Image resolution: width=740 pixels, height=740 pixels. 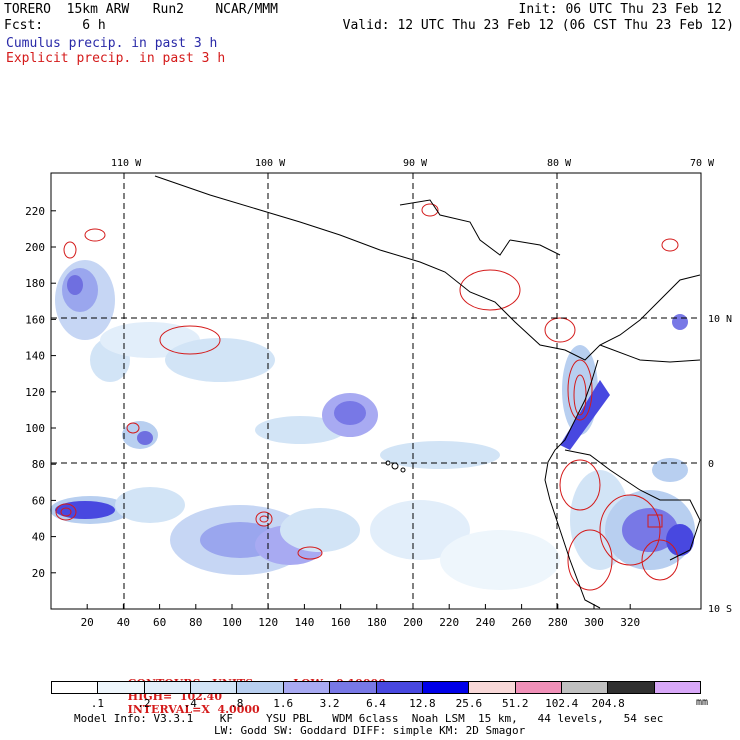 What do you see at coordinates (35, 247) in the screenshot?
I see `y-tick-label: 200` at bounding box center [35, 247].